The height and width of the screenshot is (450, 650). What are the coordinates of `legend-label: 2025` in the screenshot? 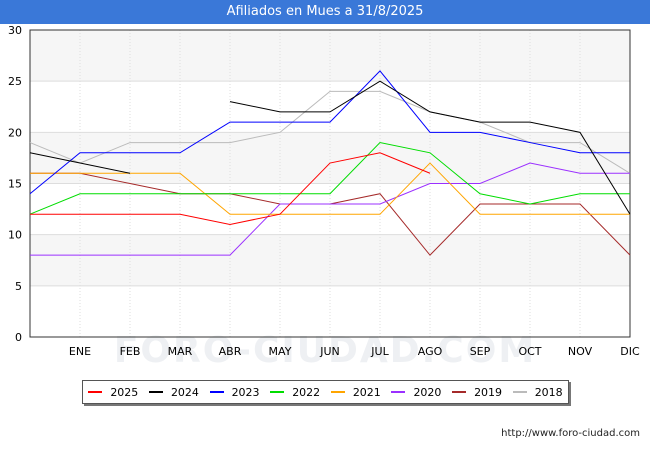 It's located at (124, 392).